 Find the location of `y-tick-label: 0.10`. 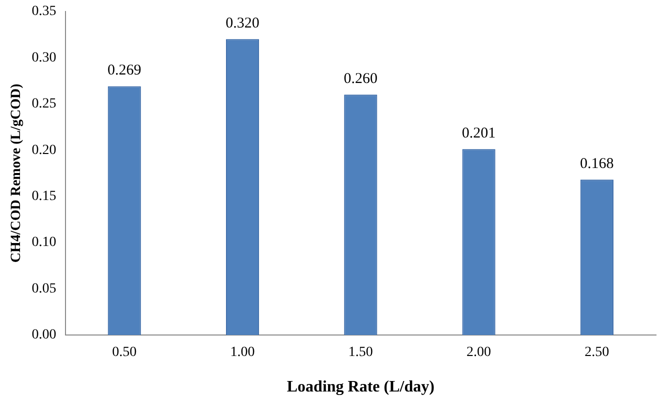

y-tick-label: 0.10 is located at coordinates (44, 242).